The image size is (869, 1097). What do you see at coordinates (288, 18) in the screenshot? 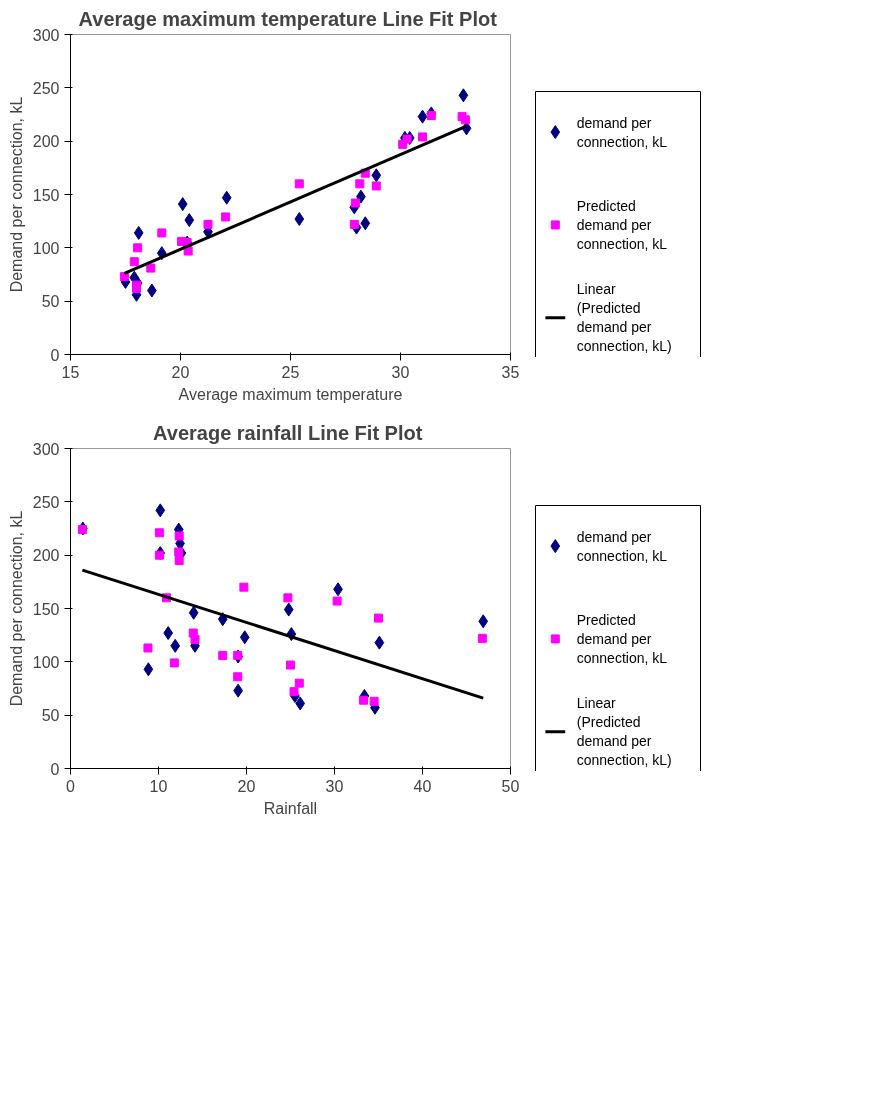
I see `chart-title: Average maximum temperature Line Fit Plot` at bounding box center [288, 18].